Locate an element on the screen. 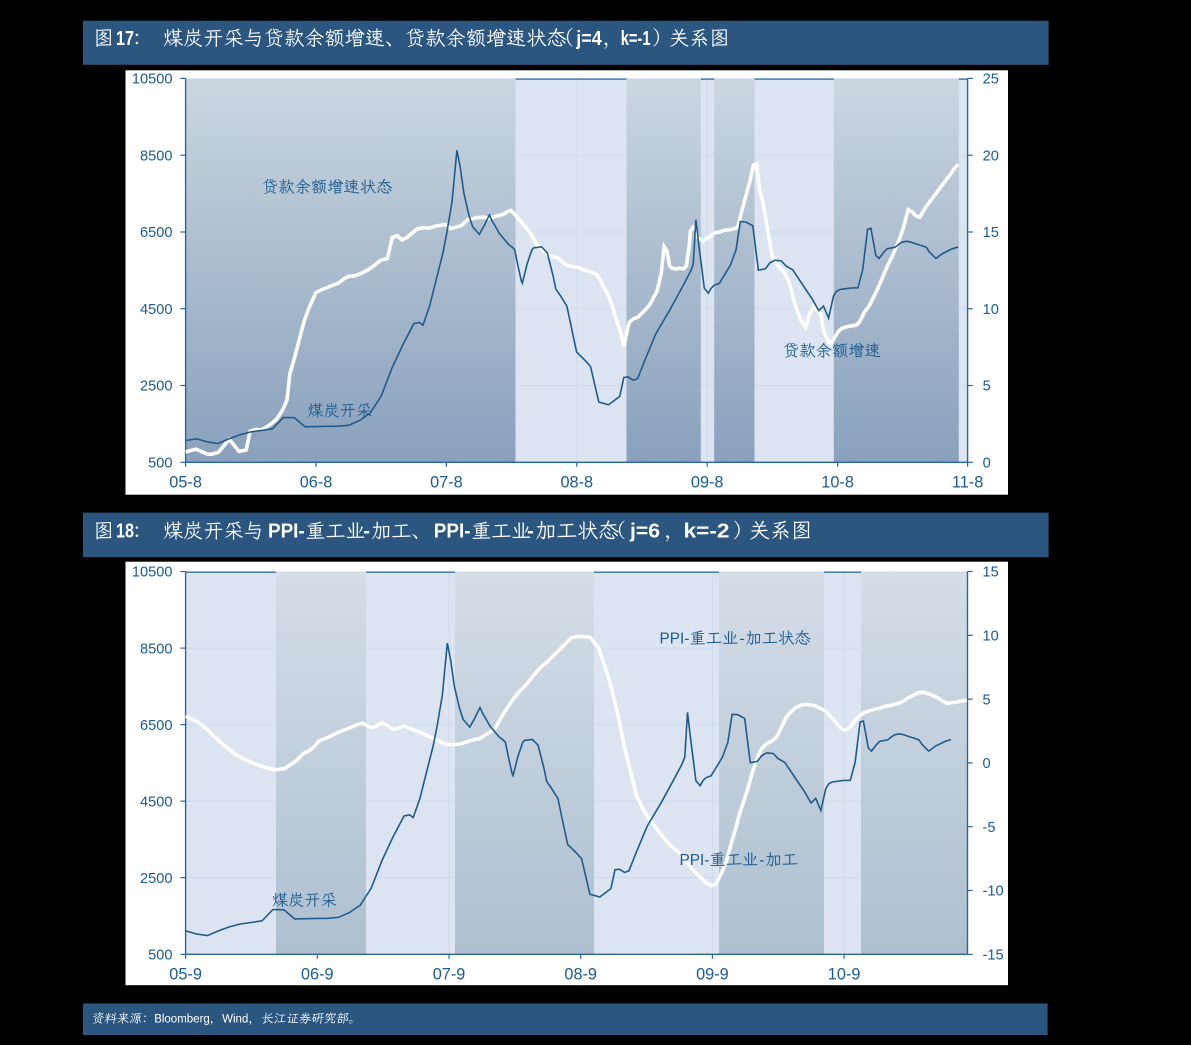 The width and height of the screenshot is (1191, 1045). svg-text: 20 is located at coordinates (991, 156).